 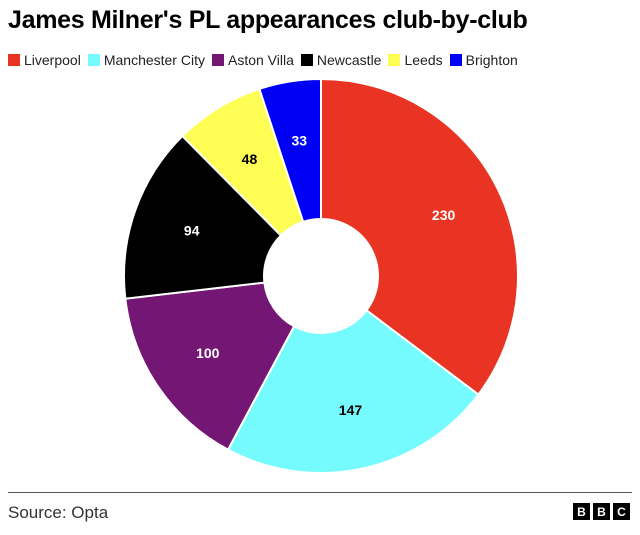 I want to click on source-note: Source: Opta, so click(x=58, y=512).